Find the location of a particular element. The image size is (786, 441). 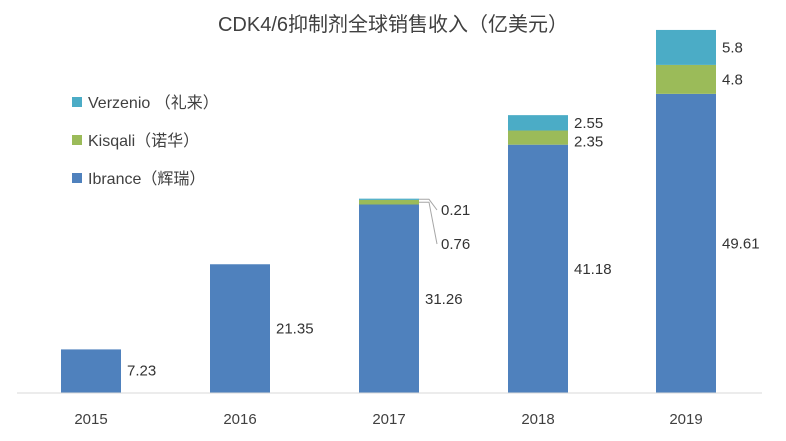

x-axis: 2015 2016 2017 2018 2019 is located at coordinates (389, 410).